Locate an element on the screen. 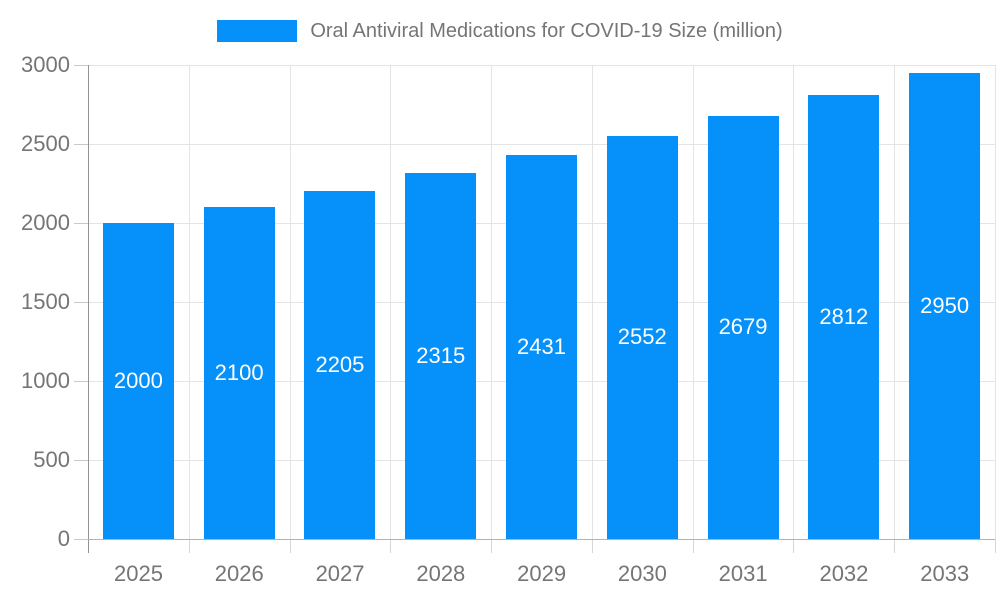  x-tick-label: 2027 is located at coordinates (340, 573).